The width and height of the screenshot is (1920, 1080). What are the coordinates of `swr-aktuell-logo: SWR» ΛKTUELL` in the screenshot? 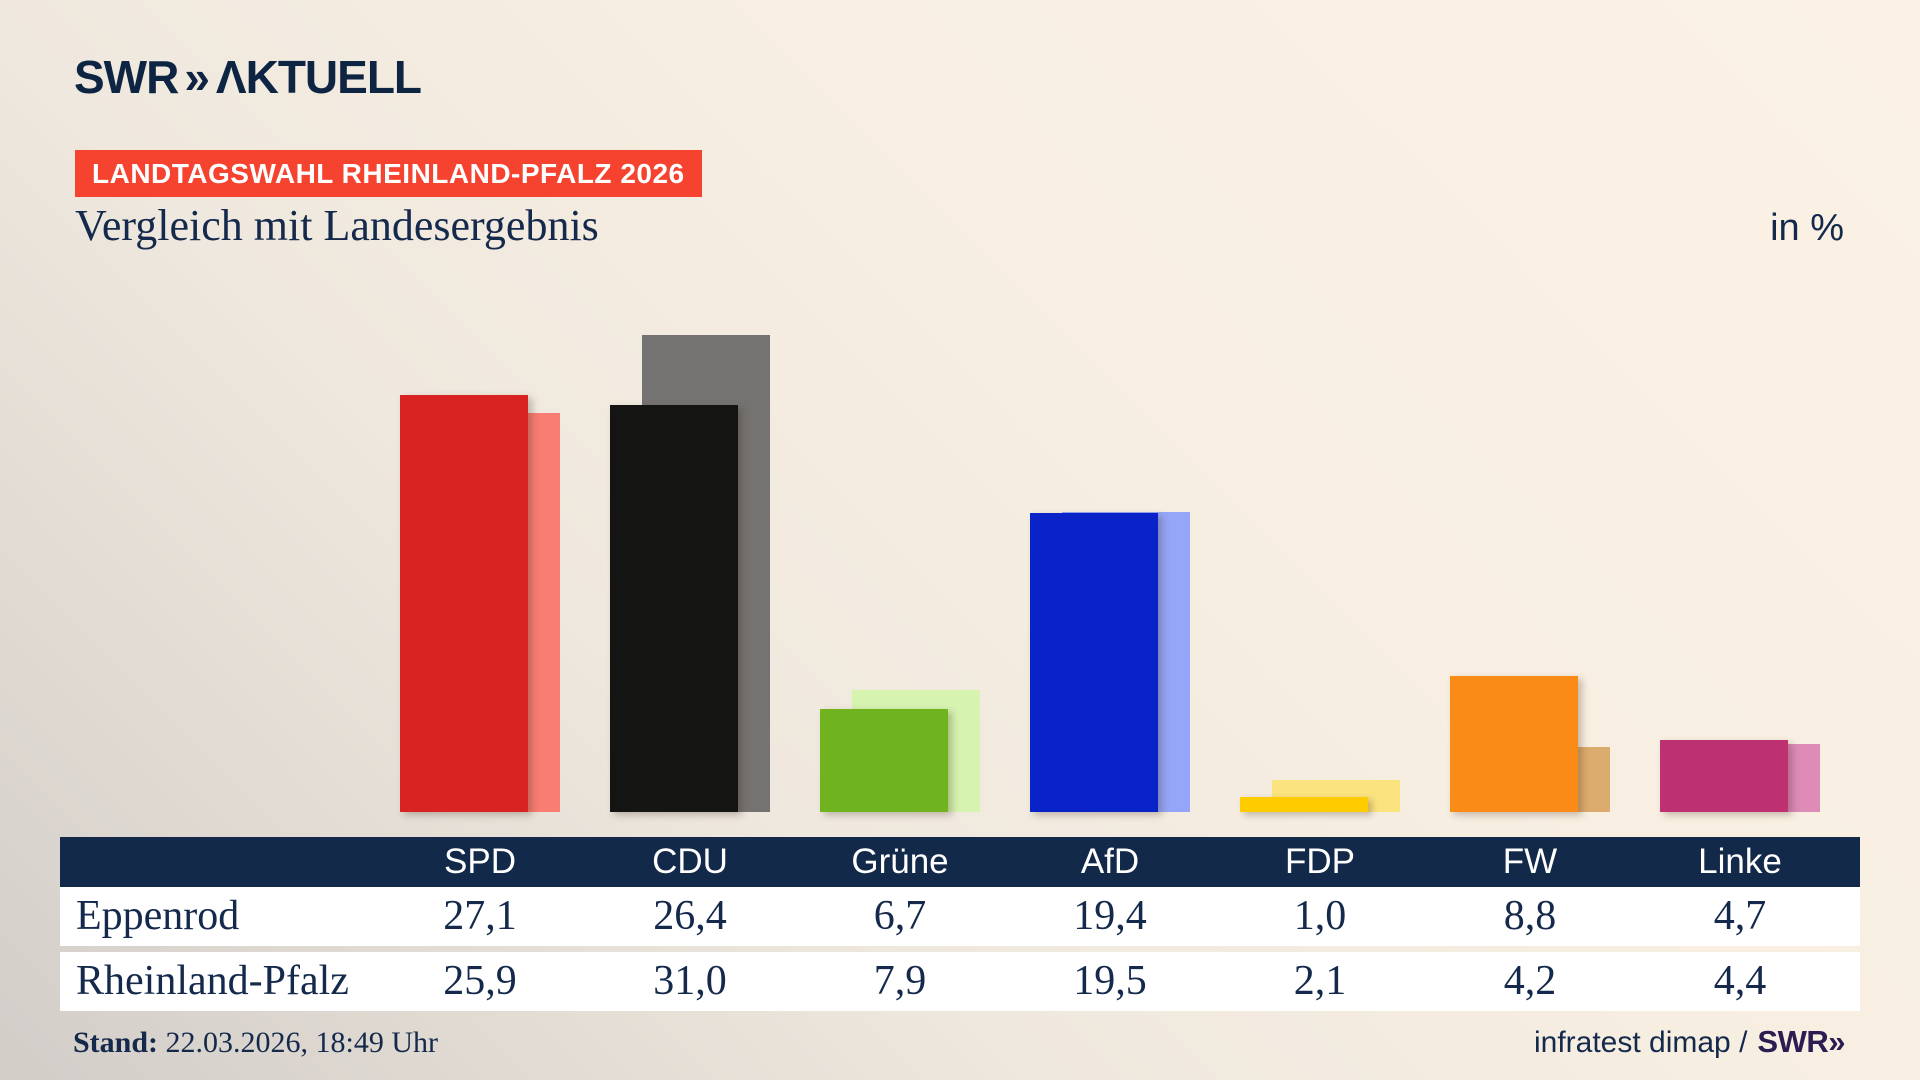 It's located at (248, 77).